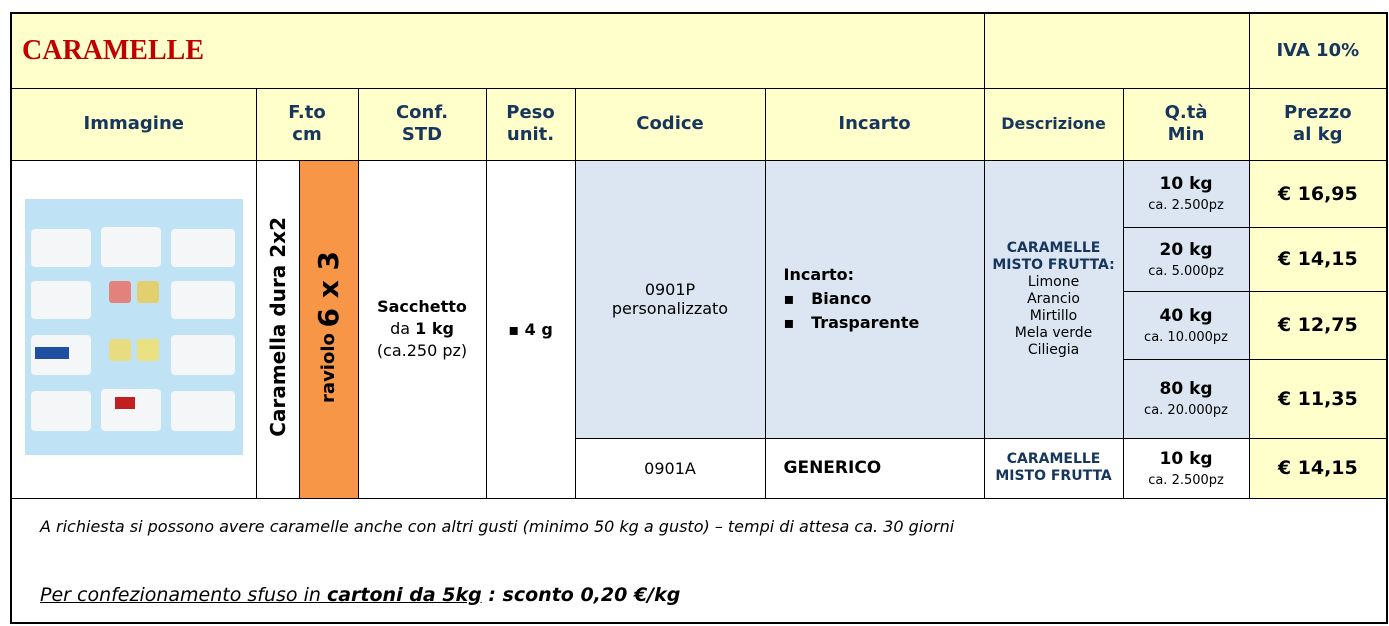 Image resolution: width=1389 pixels, height=626 pixels. I want to click on product-image, so click(133, 327).